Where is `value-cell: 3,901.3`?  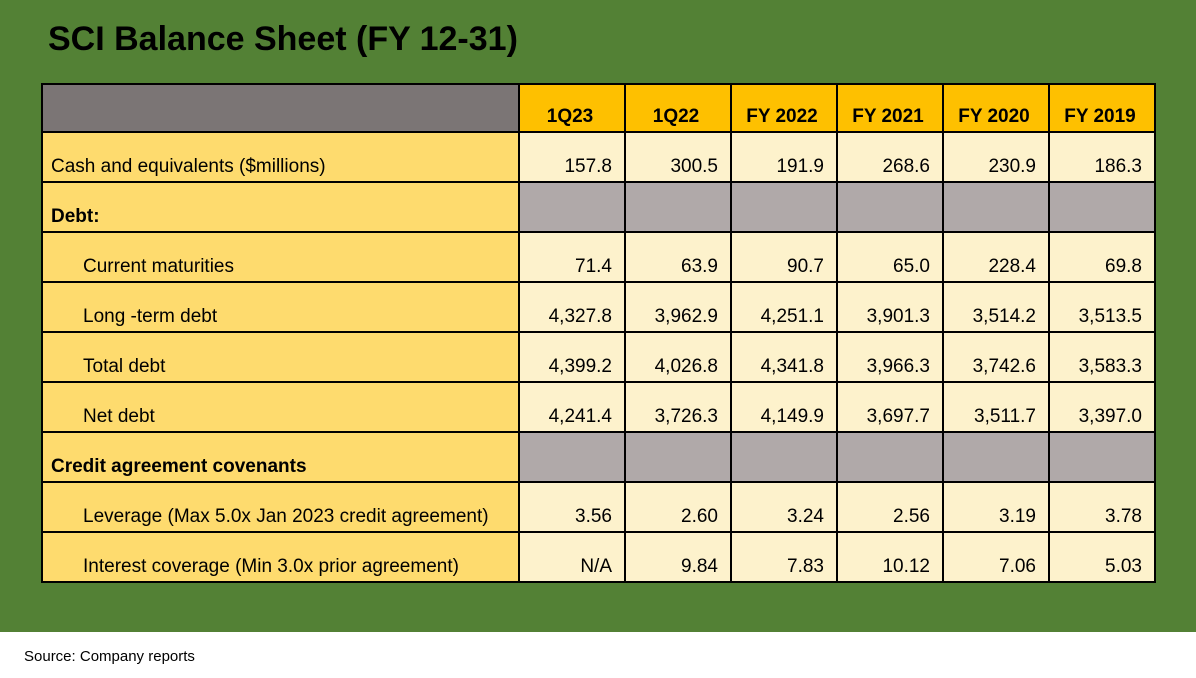 value-cell: 3,901.3 is located at coordinates (890, 307).